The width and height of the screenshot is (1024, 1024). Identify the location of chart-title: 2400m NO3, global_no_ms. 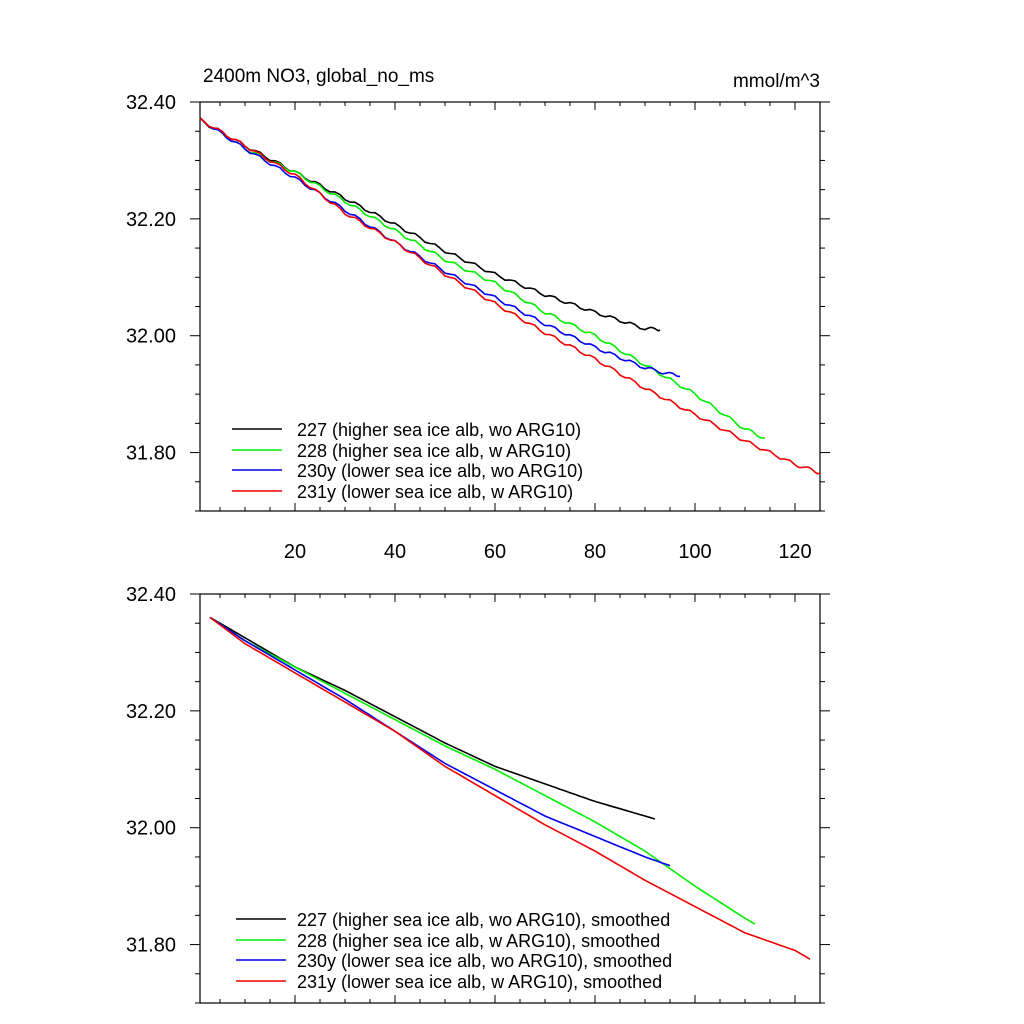
(318, 76).